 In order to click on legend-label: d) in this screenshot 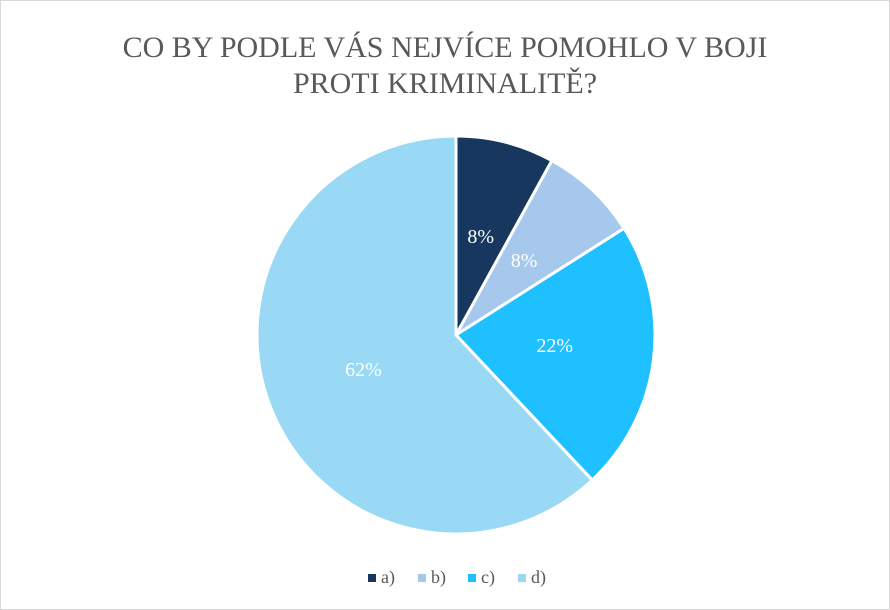, I will do `click(538, 577)`.